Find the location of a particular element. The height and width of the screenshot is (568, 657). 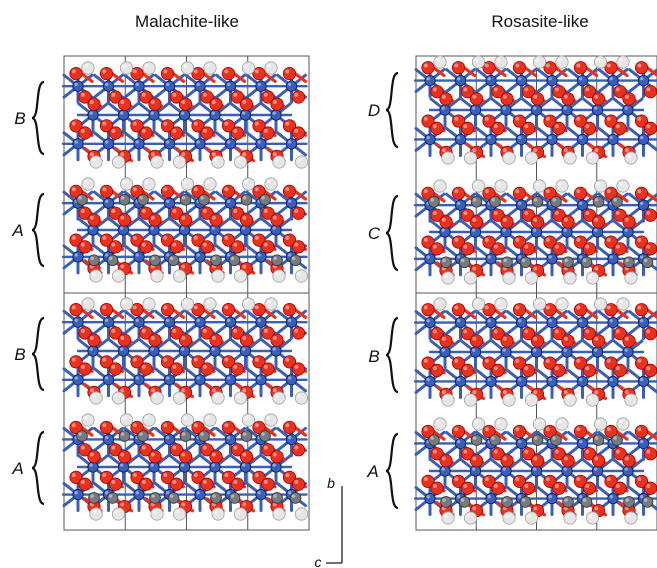

axis-label-b: b is located at coordinates (331, 483).